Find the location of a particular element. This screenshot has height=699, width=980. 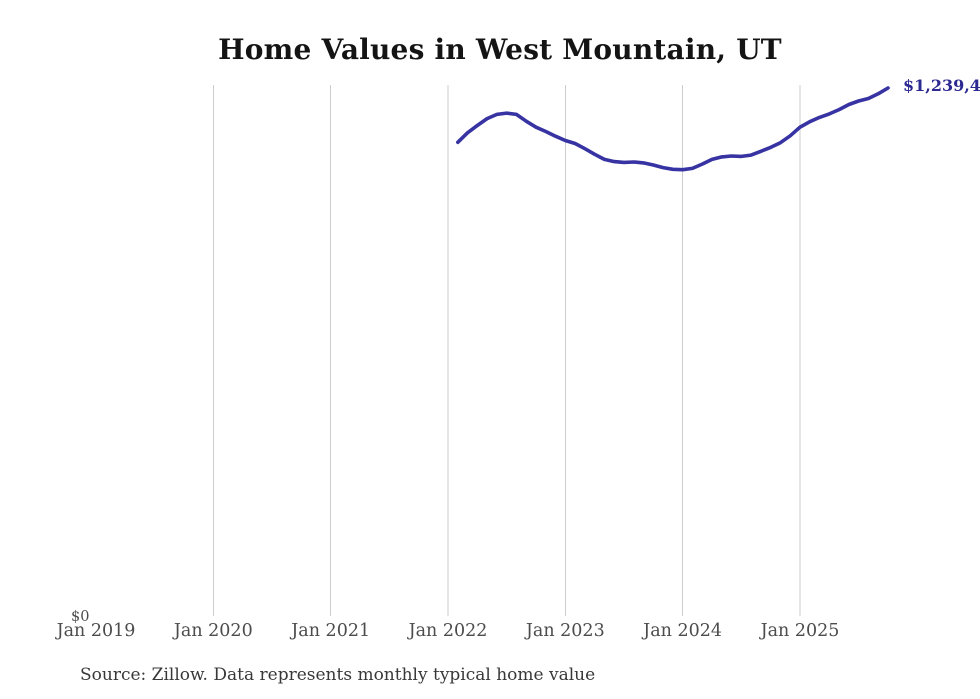

x-tick-label: Jan 2020 is located at coordinates (213, 631).